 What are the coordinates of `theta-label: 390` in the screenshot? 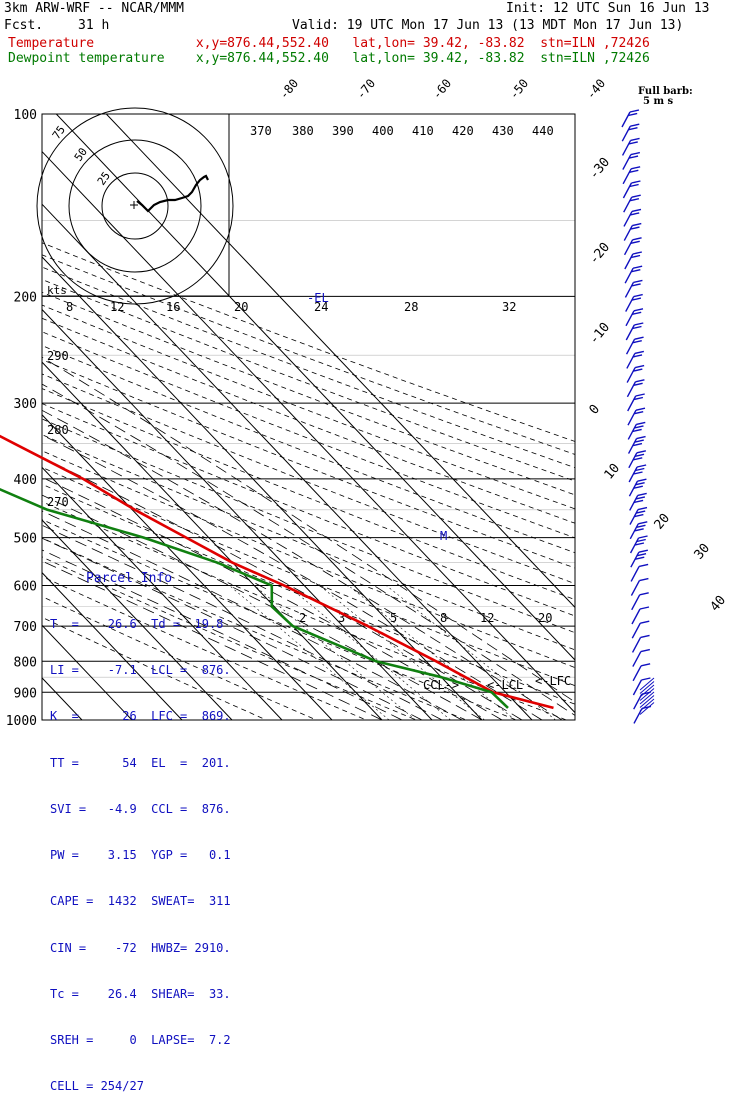 It's located at (343, 131).